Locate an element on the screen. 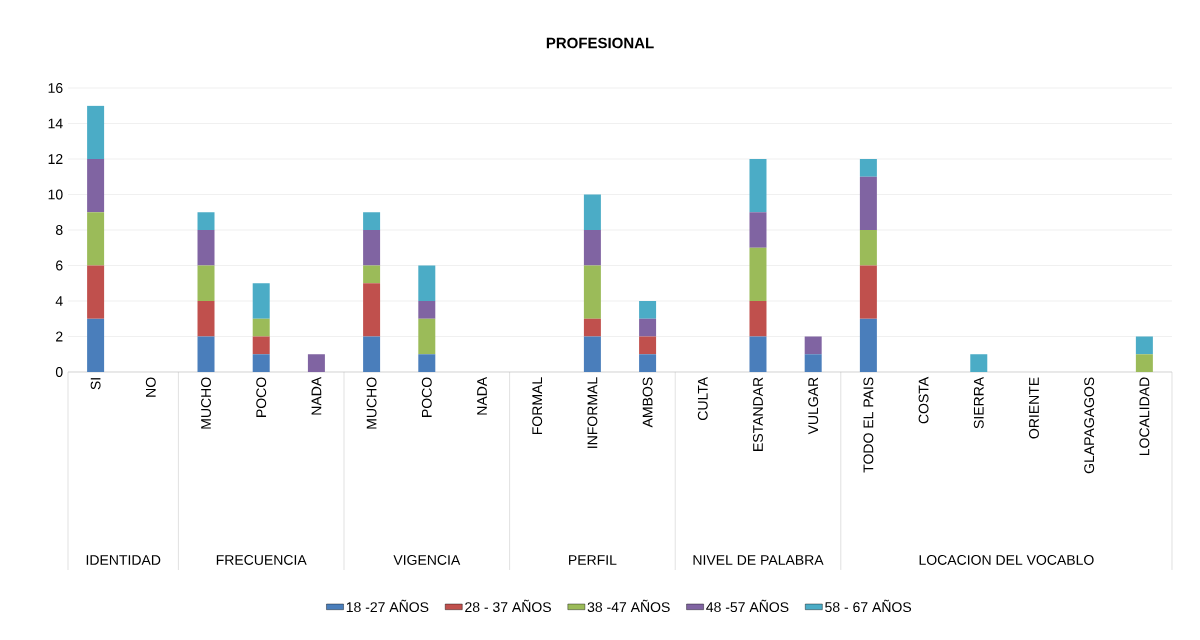 The height and width of the screenshot is (640, 1200). y-tick-label: 12 is located at coordinates (55, 159).